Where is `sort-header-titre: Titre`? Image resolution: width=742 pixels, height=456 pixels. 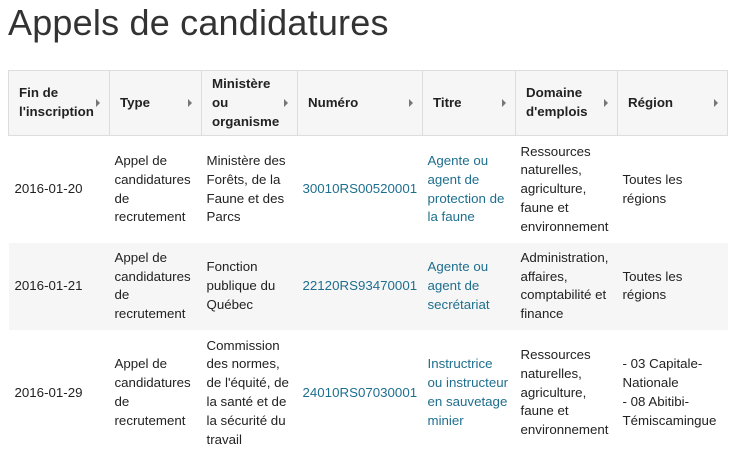 sort-header-titre: Titre is located at coordinates (469, 103).